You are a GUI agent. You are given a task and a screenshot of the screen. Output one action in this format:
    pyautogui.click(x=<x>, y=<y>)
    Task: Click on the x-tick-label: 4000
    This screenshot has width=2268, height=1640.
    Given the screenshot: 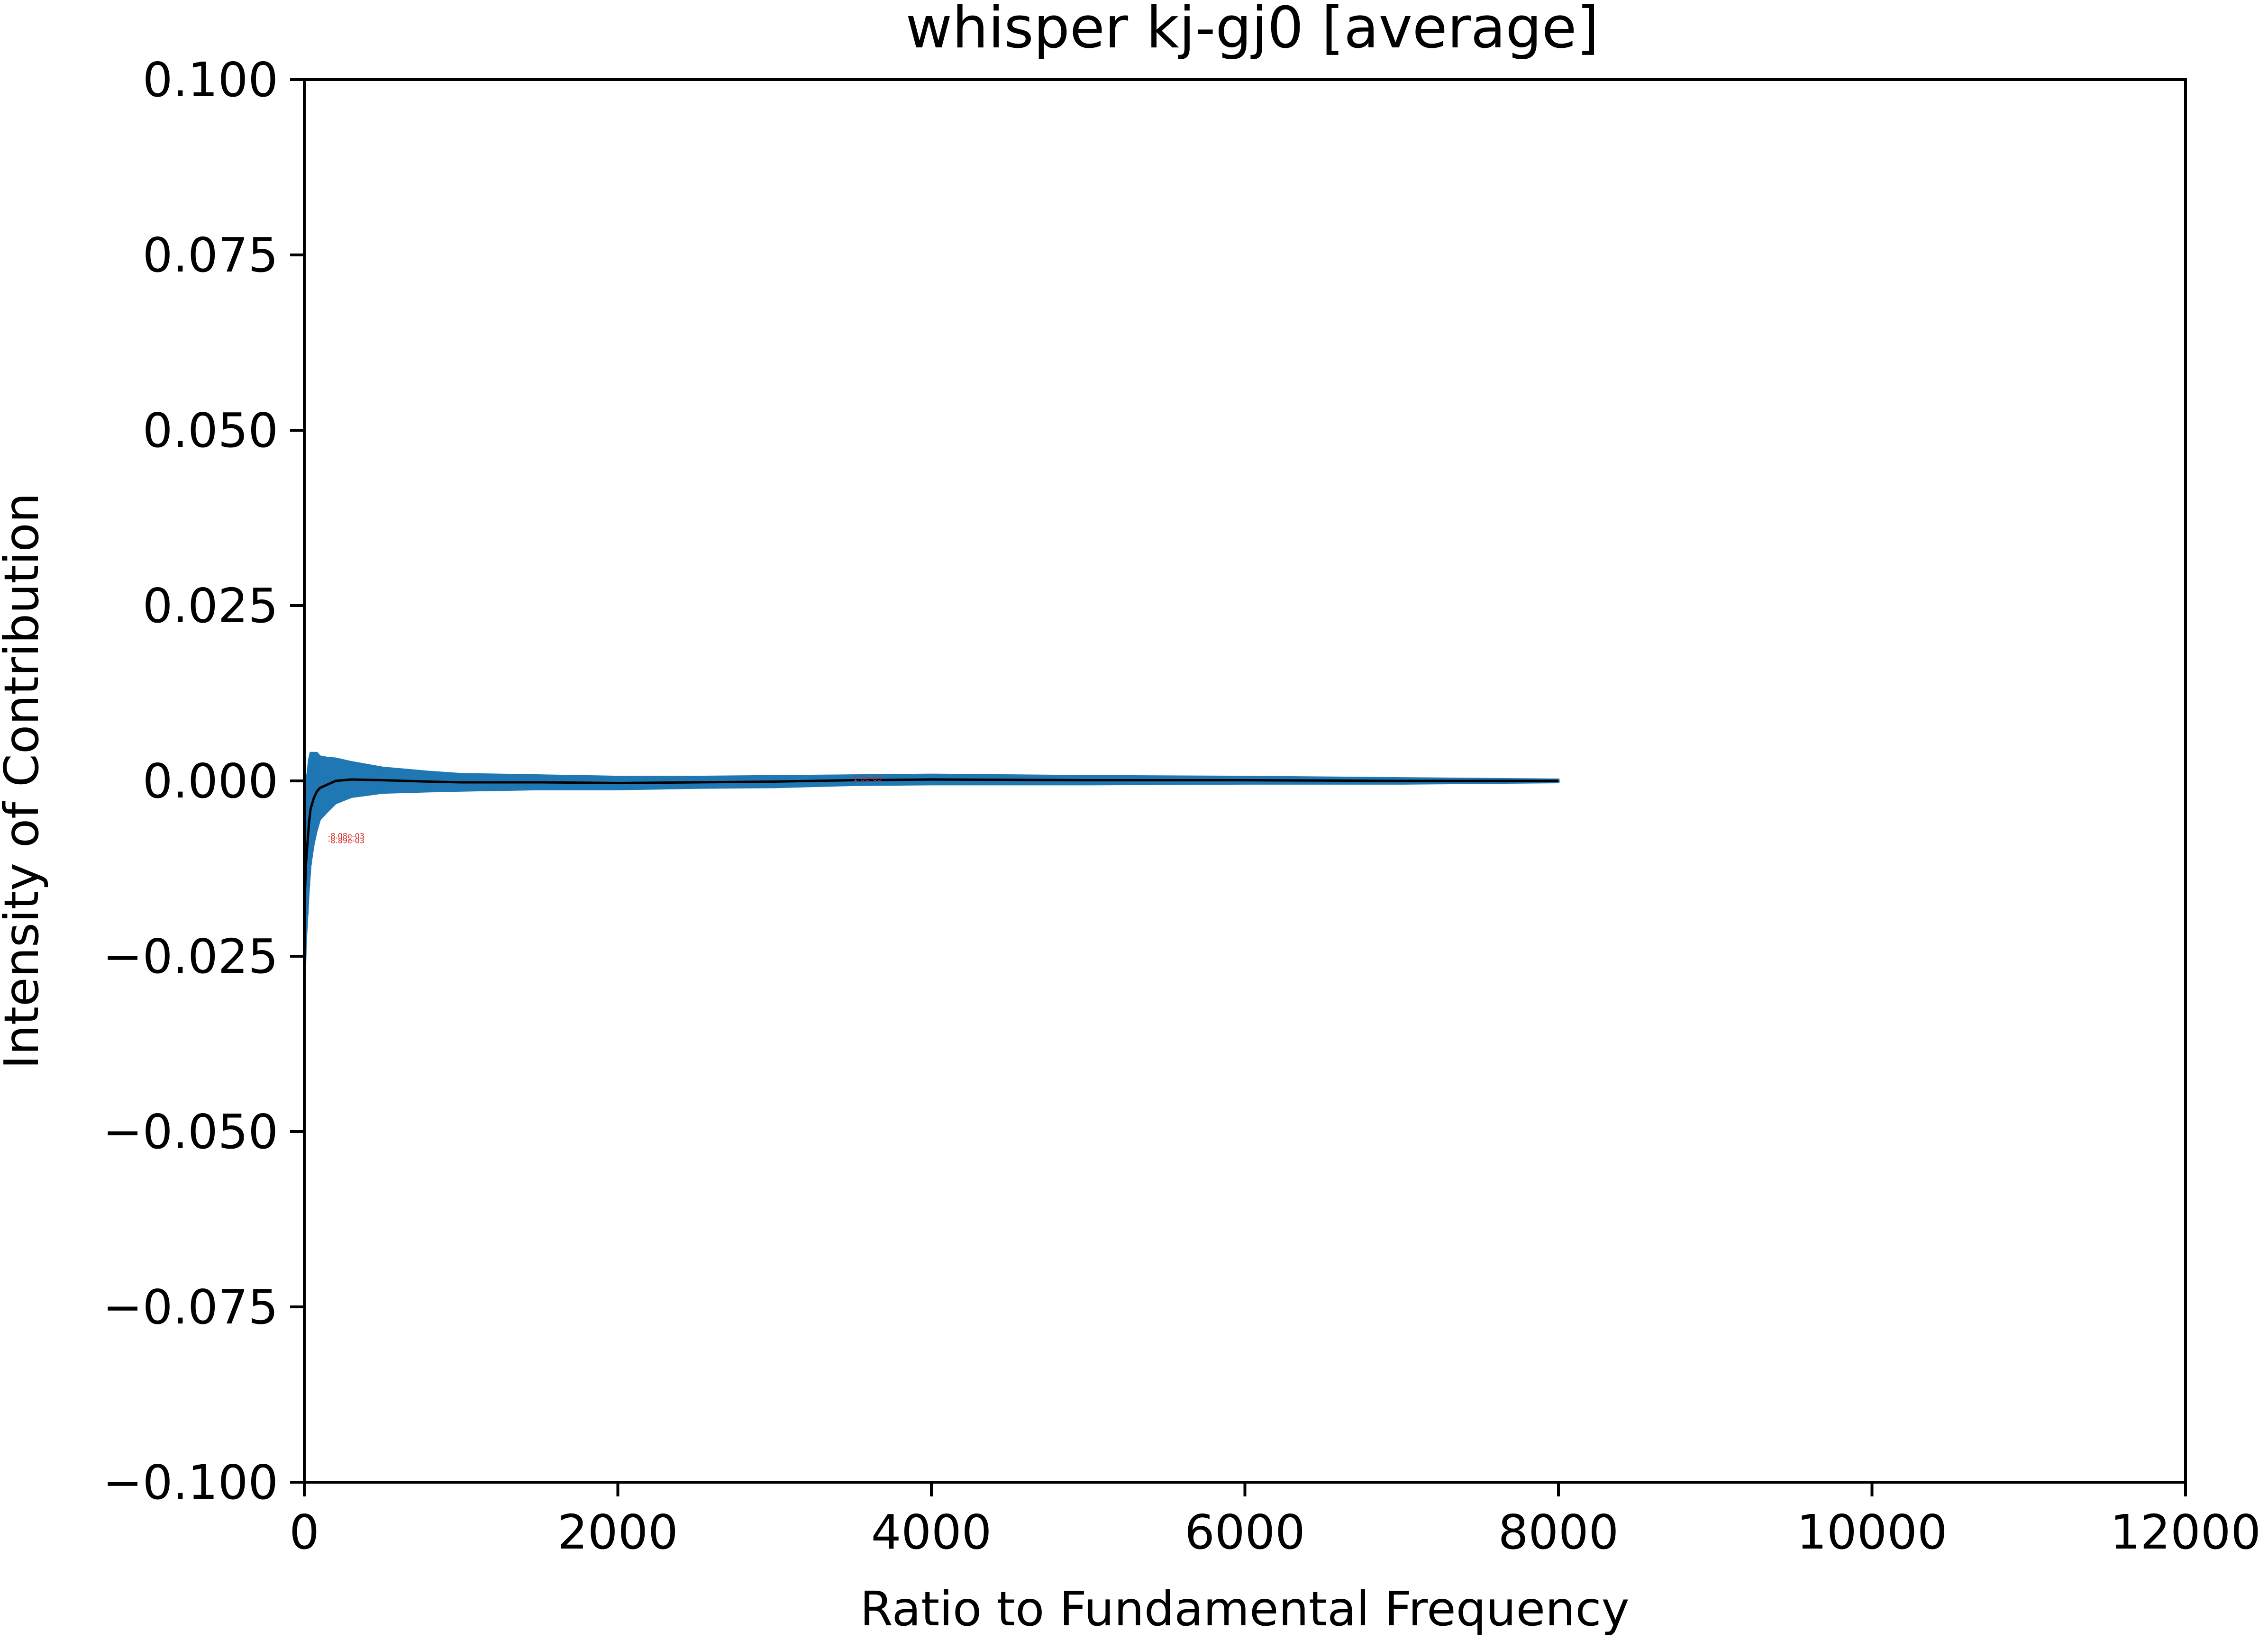 What is the action you would take?
    pyautogui.click(x=932, y=1532)
    